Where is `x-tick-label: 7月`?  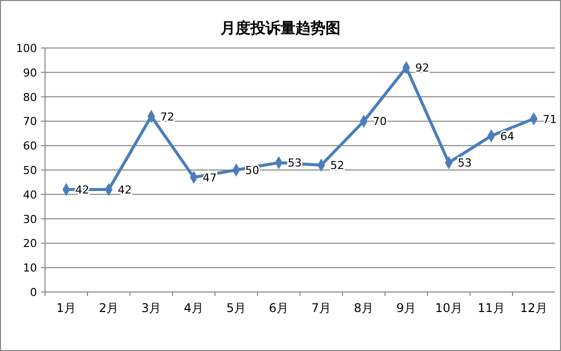
x-tick-label: 7月 is located at coordinates (321, 308).